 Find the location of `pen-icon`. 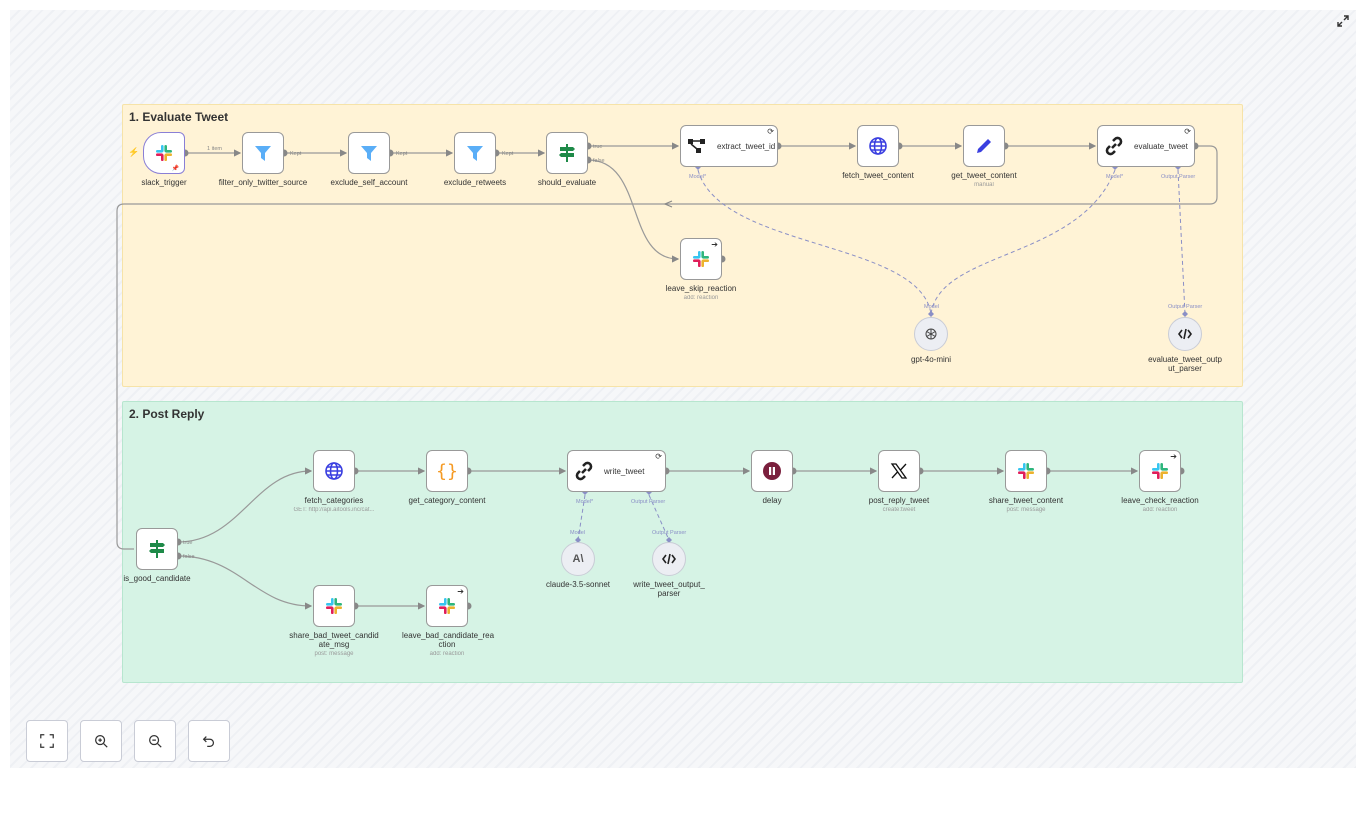

pen-icon is located at coordinates (984, 146).